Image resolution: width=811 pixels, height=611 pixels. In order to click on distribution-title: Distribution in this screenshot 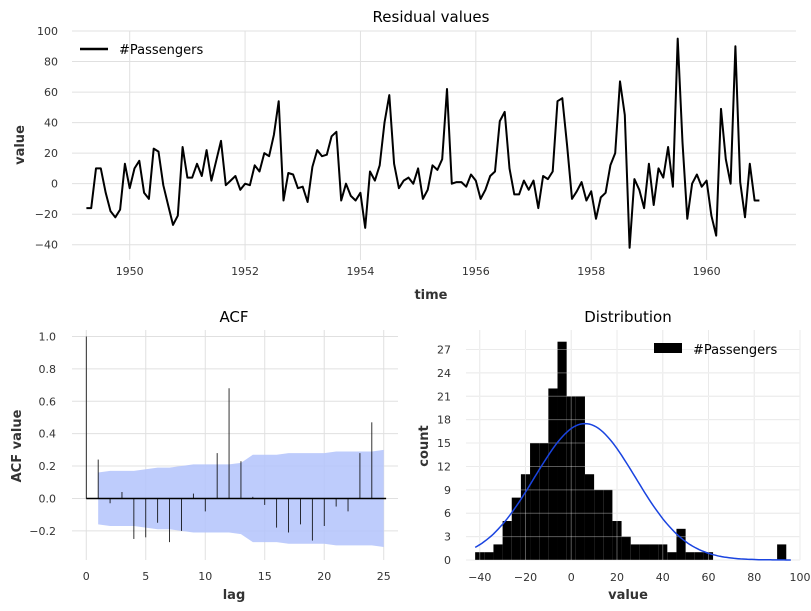, I will do `click(628, 317)`.